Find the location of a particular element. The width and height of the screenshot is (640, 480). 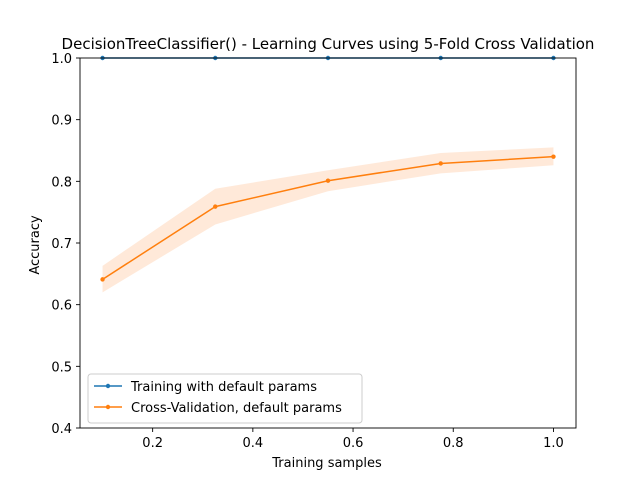

x-tick-label-3: 0.8 is located at coordinates (453, 443).